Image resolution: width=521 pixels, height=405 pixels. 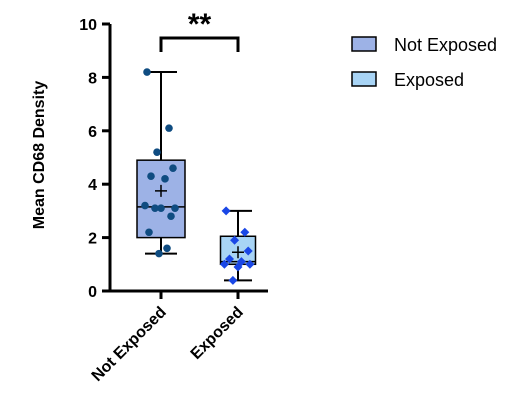 What do you see at coordinates (200, 24) in the screenshot?
I see `significance-label: **` at bounding box center [200, 24].